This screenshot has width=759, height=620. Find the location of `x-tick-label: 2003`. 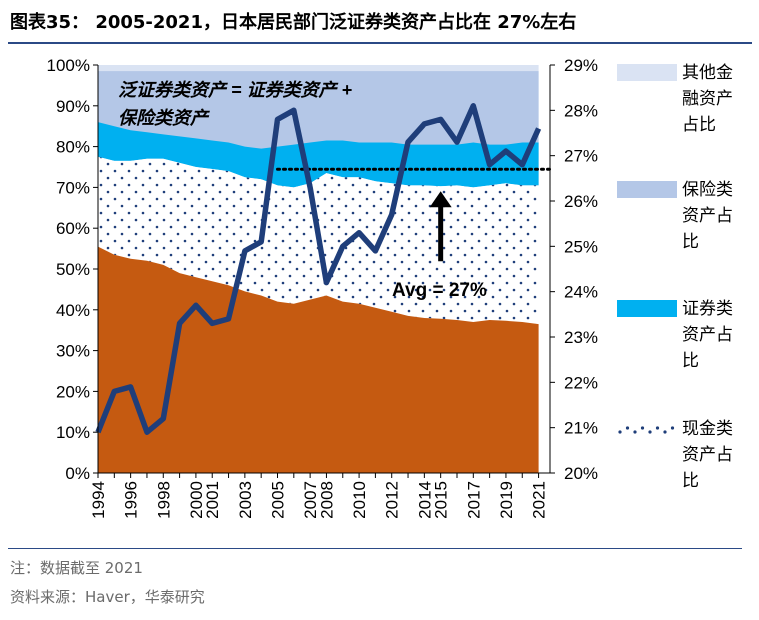

x-tick-label: 2003 is located at coordinates (245, 500).